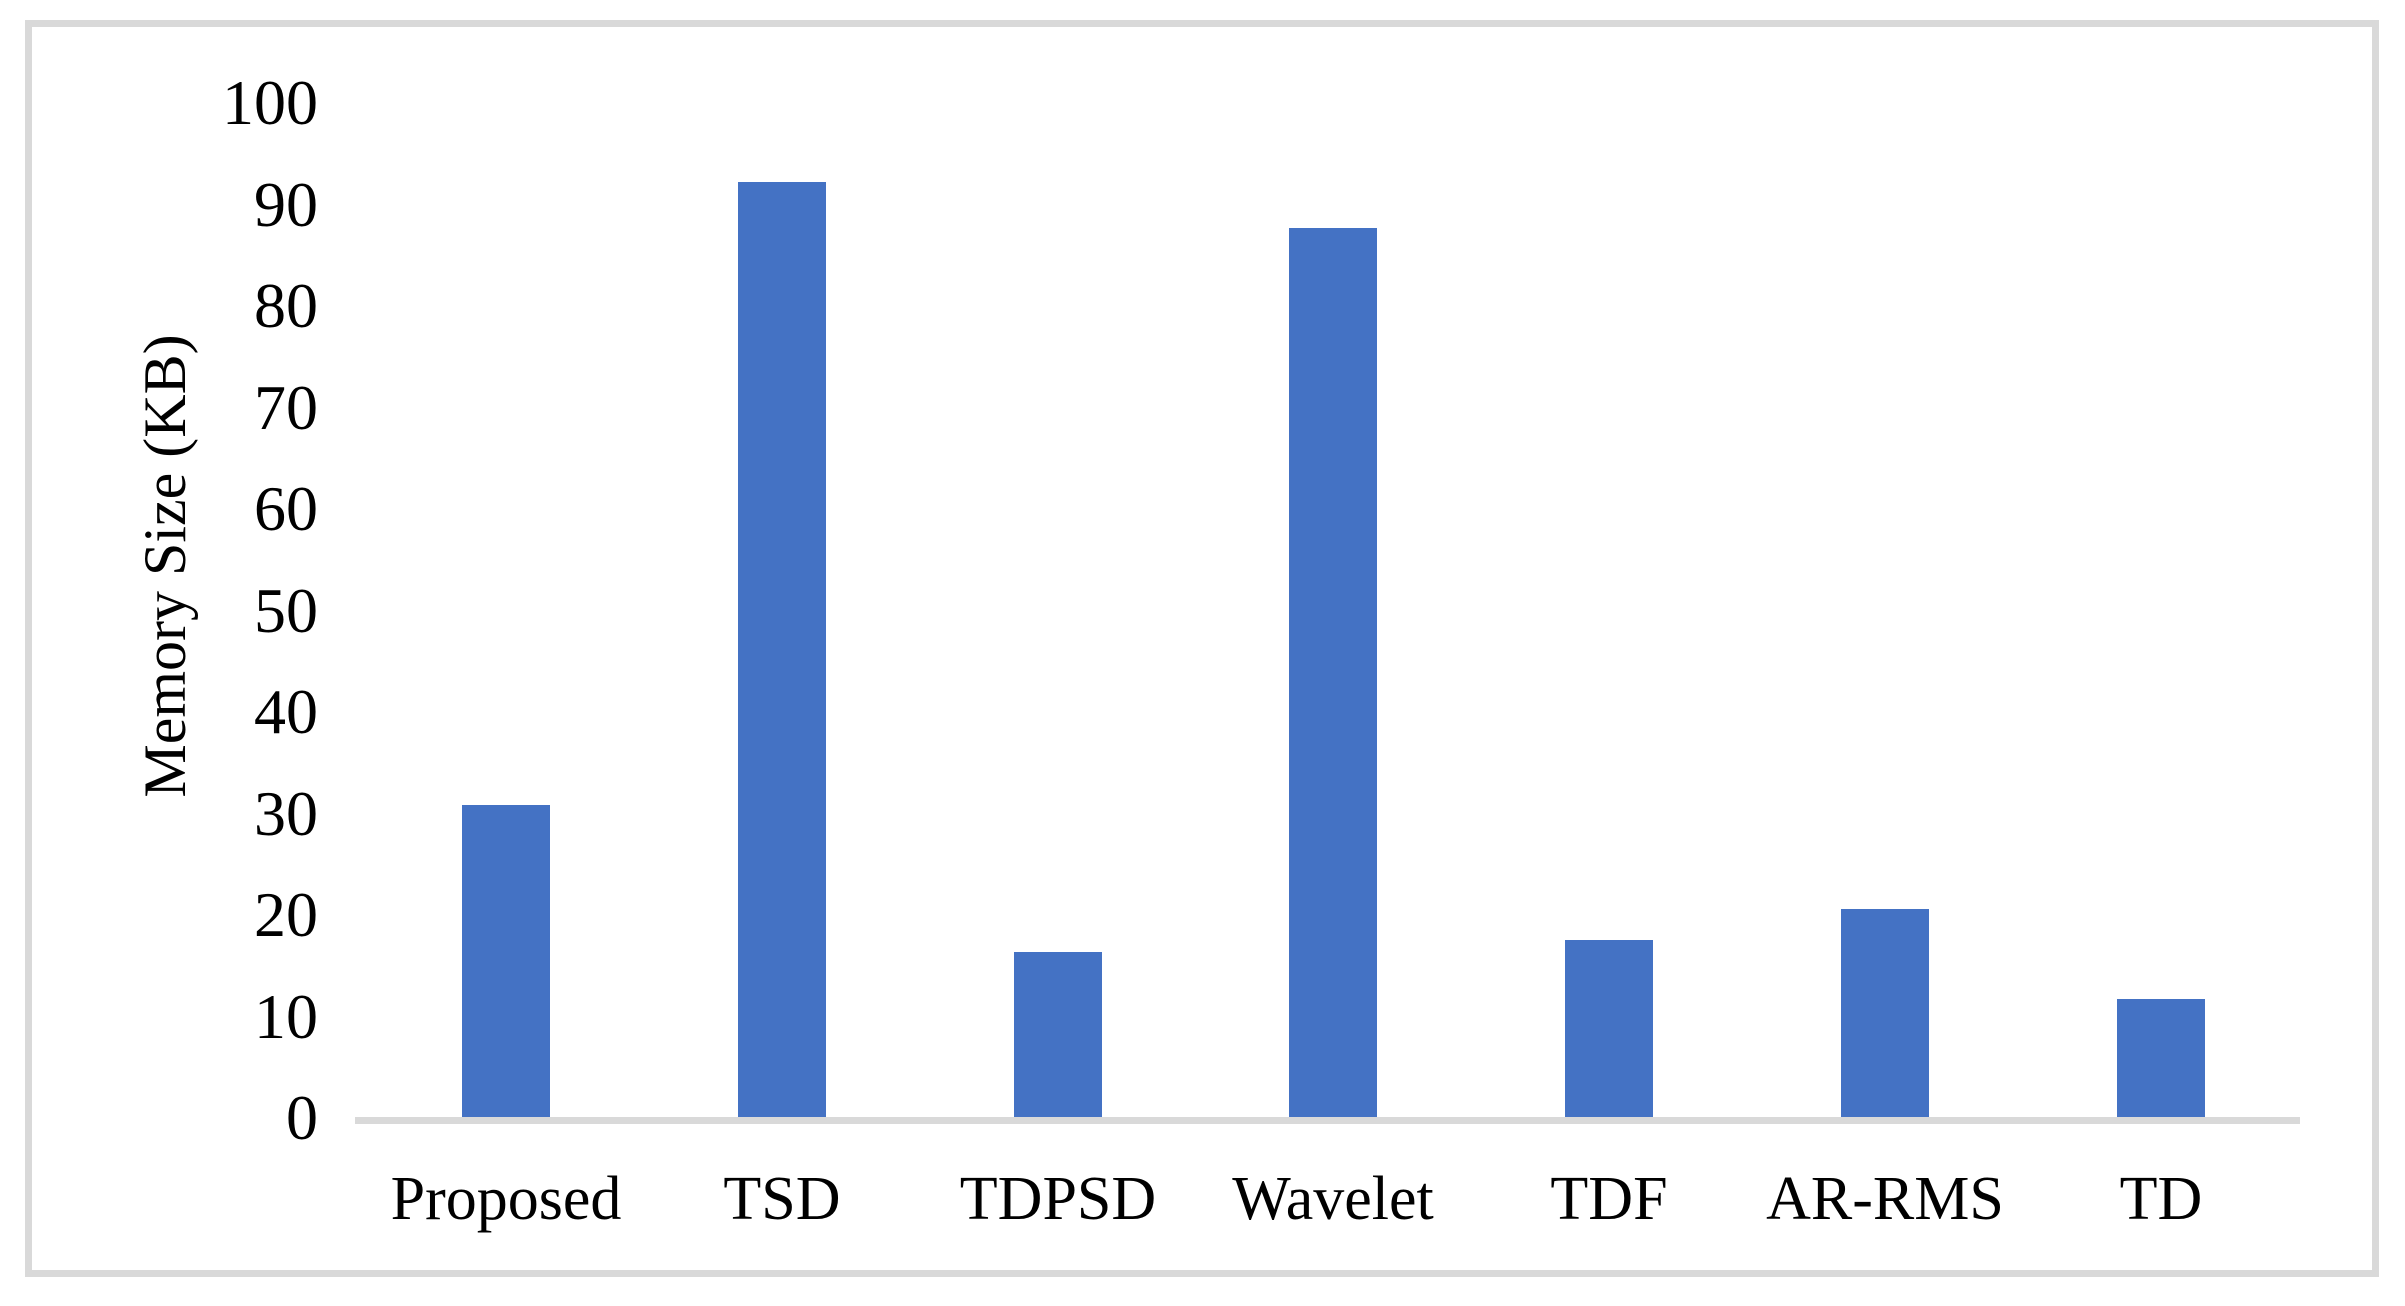 The width and height of the screenshot is (2405, 1306). Describe the element at coordinates (1058, 1199) in the screenshot. I see `x-category-label-tdpsd: TDPSD` at that location.